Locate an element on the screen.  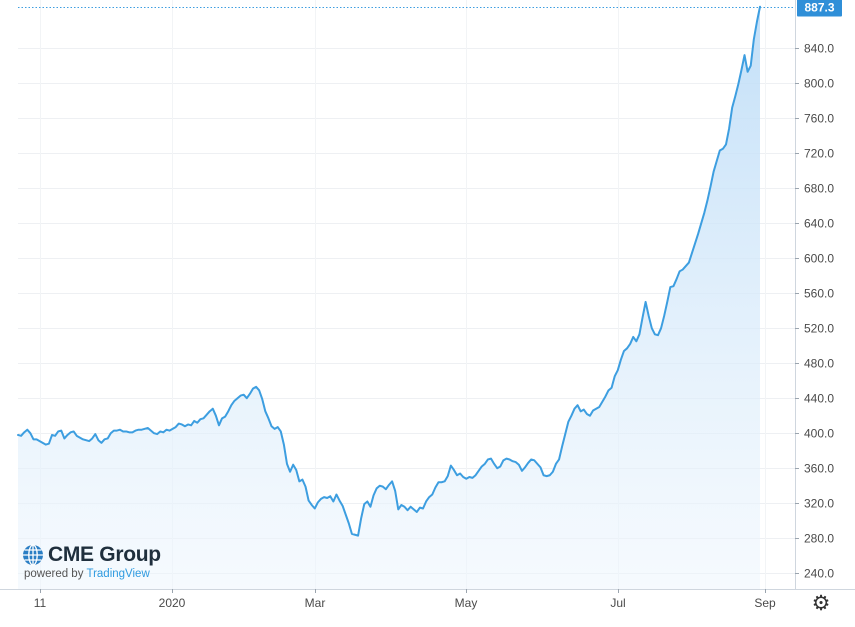
y-tick-label: 680.0 is located at coordinates (819, 189).